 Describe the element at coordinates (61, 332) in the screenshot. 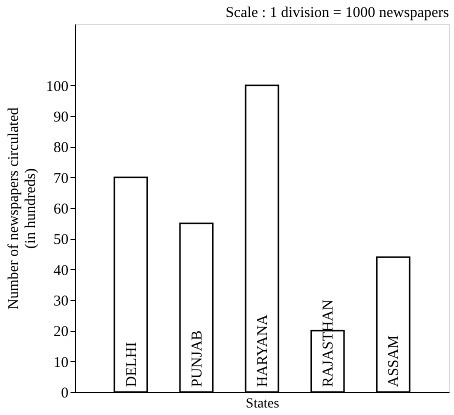

I see `y-tick-label: 20` at that location.